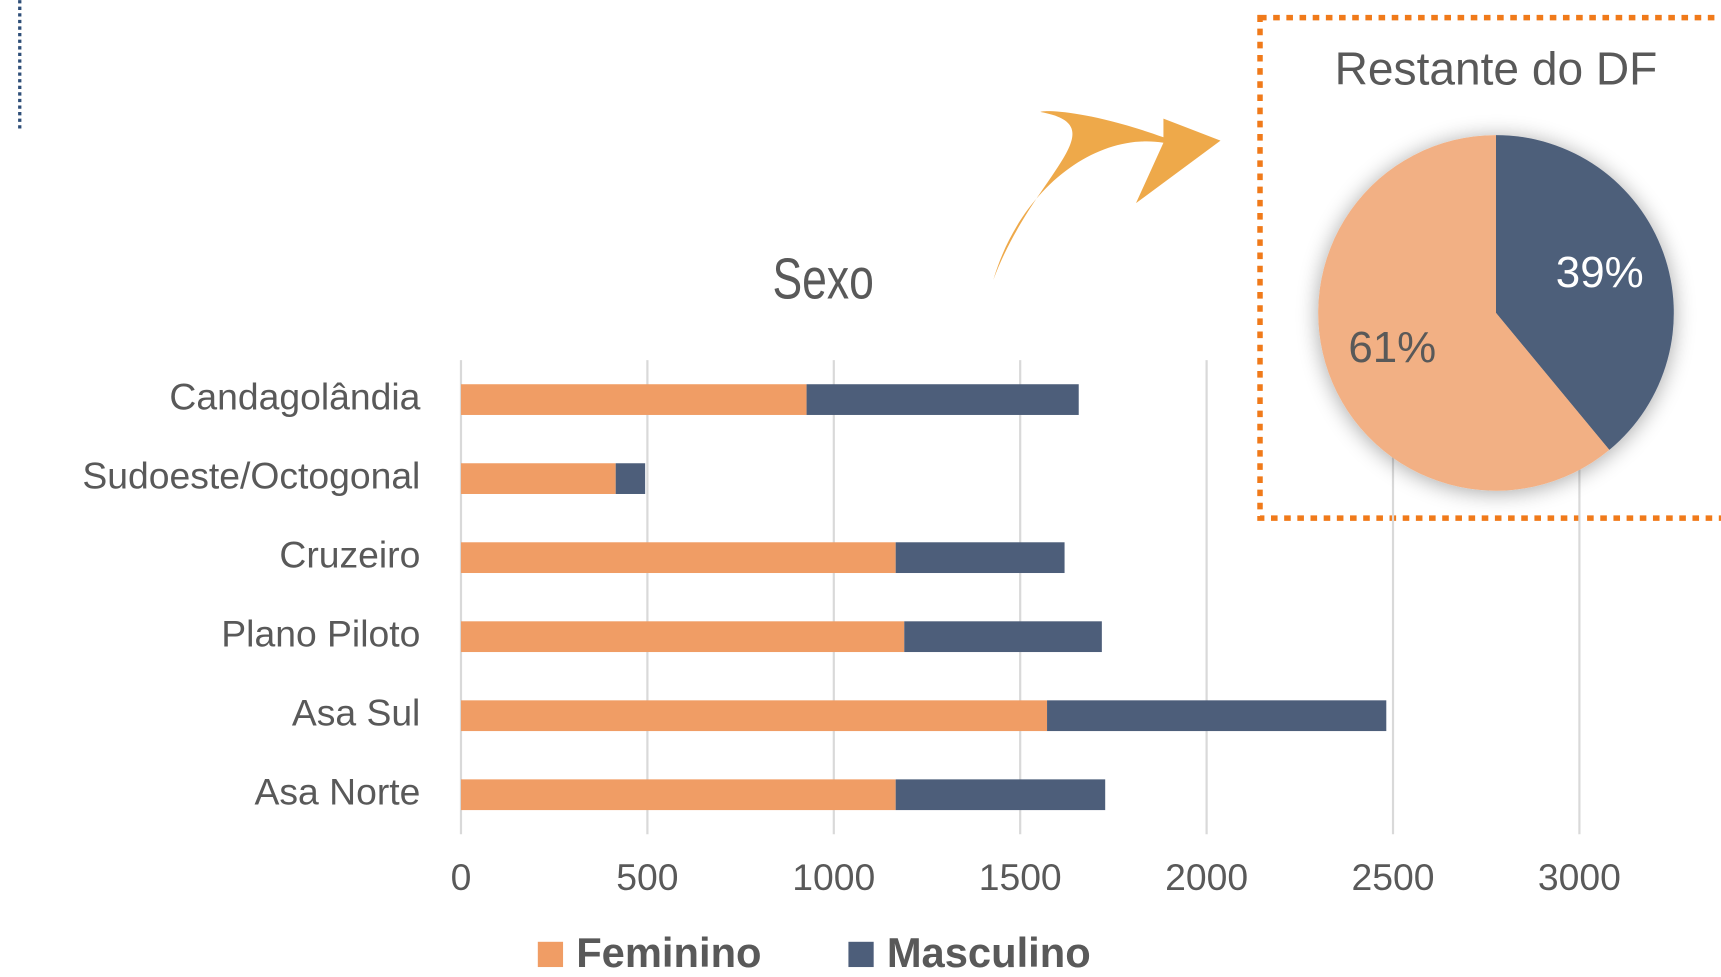 This screenshot has width=1721, height=977. What do you see at coordinates (1020, 877) in the screenshot?
I see `x-tick-label: 1500` at bounding box center [1020, 877].